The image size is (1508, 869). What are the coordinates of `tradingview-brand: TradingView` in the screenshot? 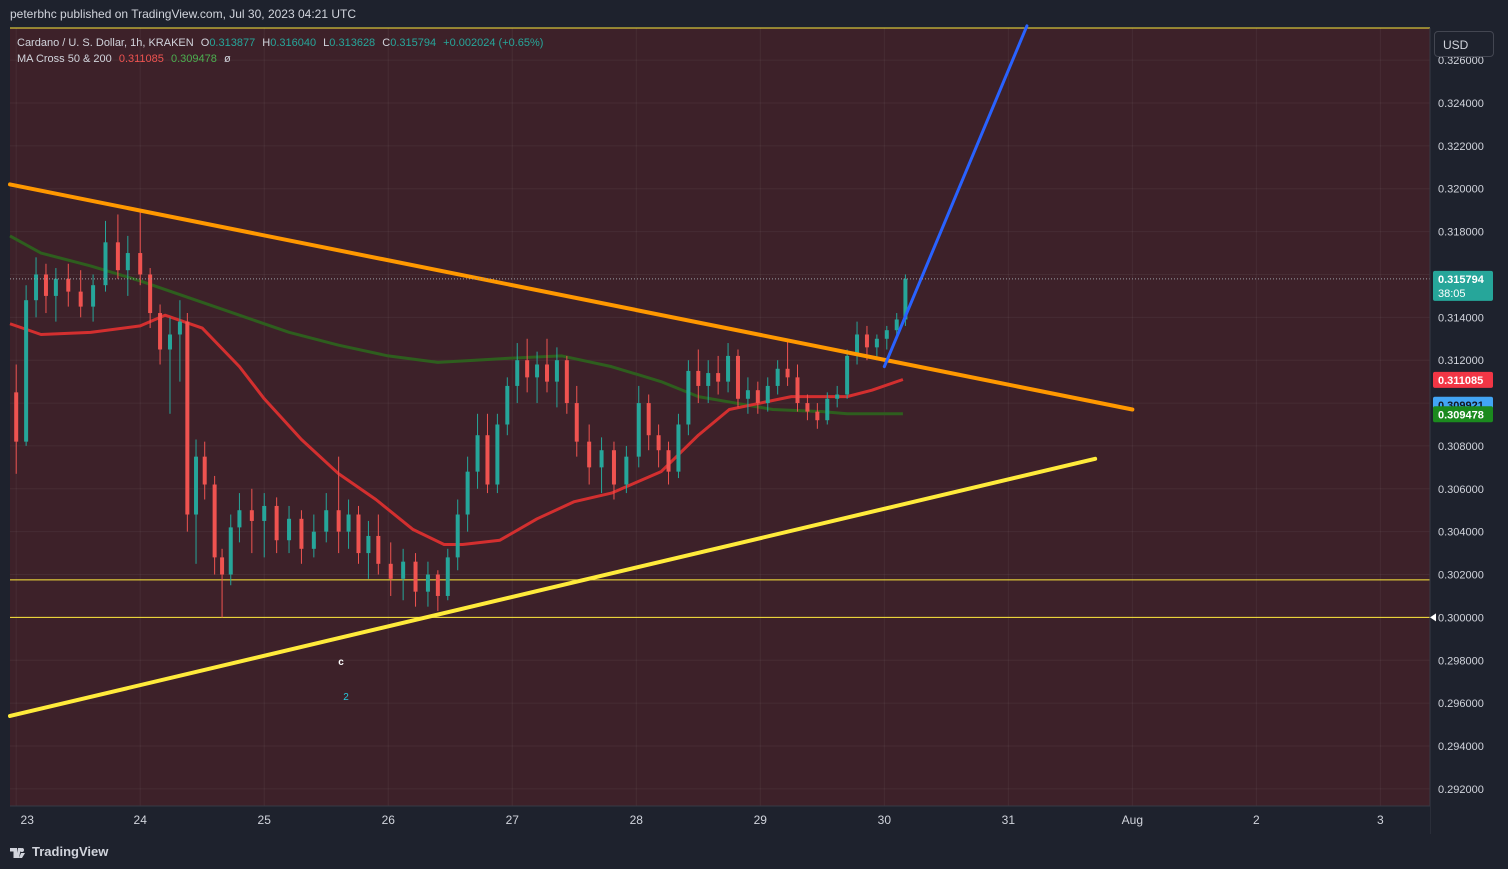 It's located at (70, 851).